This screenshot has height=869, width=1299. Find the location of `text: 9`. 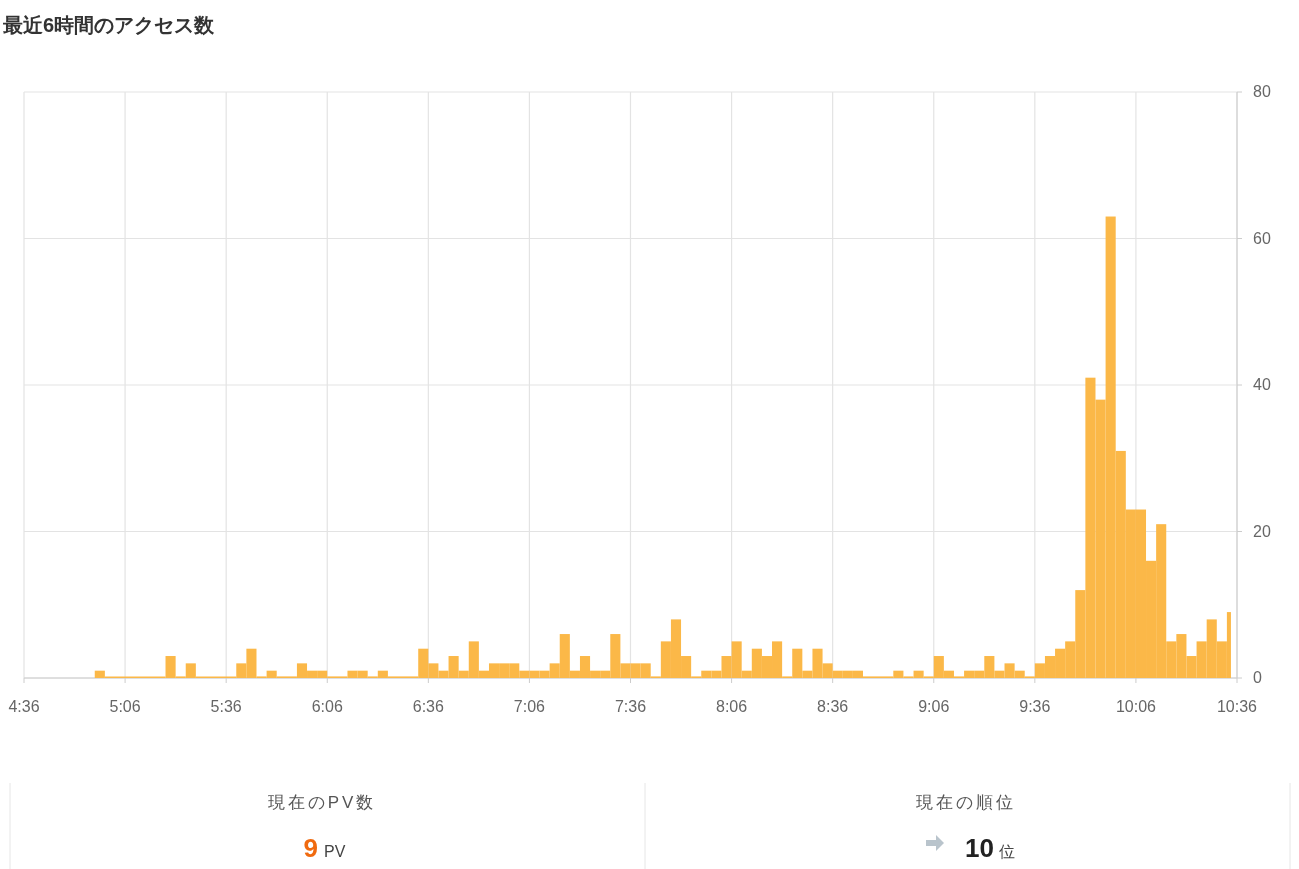

text: 9 is located at coordinates (310, 848).